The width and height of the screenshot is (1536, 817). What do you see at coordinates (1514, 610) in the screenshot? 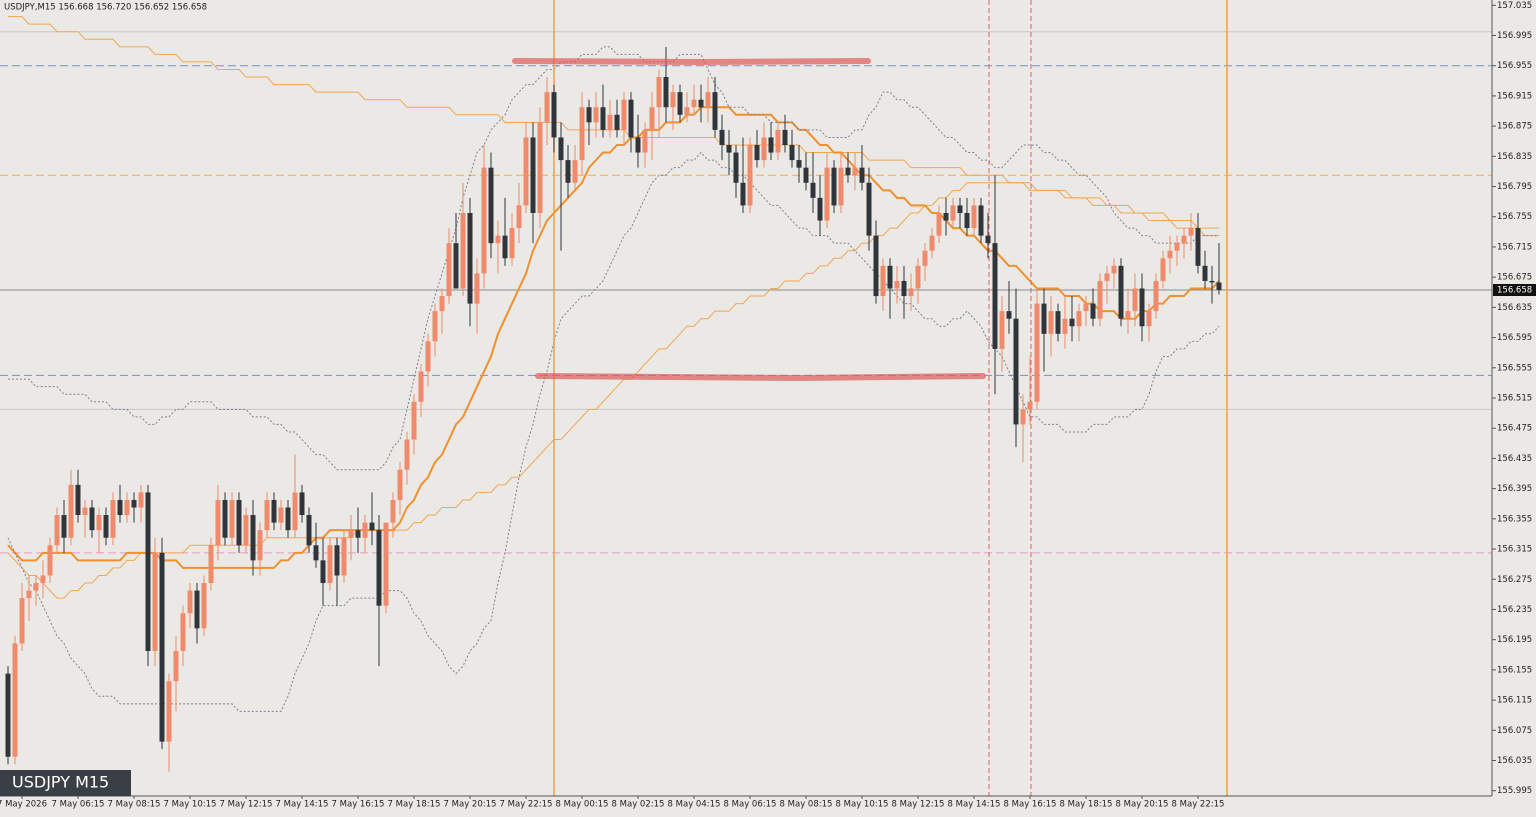
I see `y-tick-label: 156.235` at bounding box center [1514, 610].